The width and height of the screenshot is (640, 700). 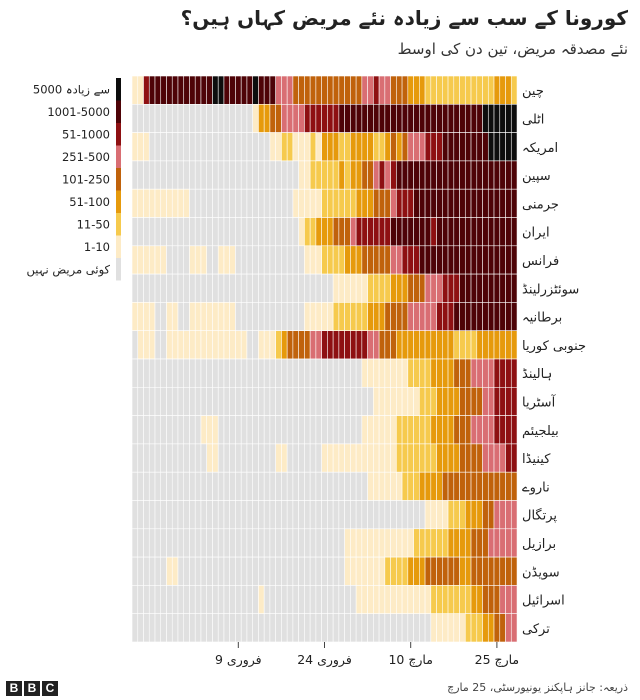 I want to click on legend-label: 51-100, so click(x=89, y=202).